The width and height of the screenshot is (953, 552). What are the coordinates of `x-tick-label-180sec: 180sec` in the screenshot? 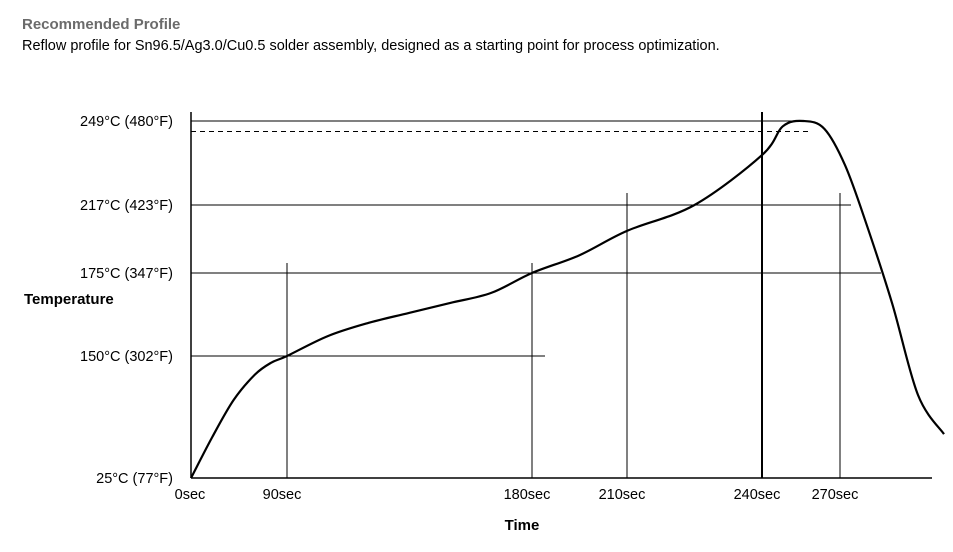 It's located at (527, 495).